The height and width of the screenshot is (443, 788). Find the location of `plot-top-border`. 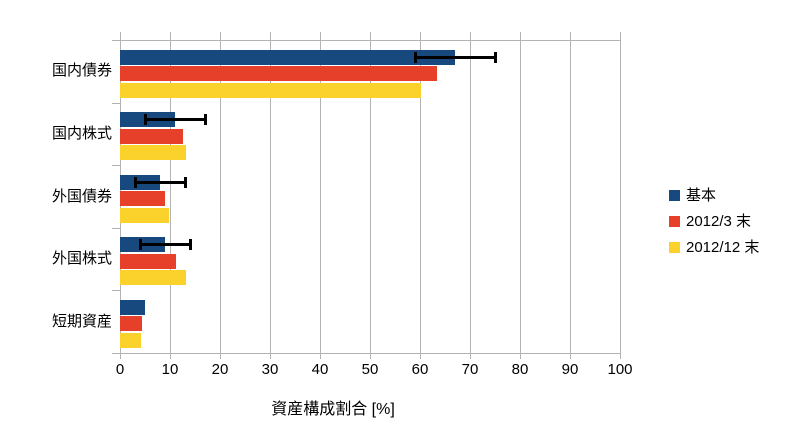

plot-top-border is located at coordinates (366, 40).